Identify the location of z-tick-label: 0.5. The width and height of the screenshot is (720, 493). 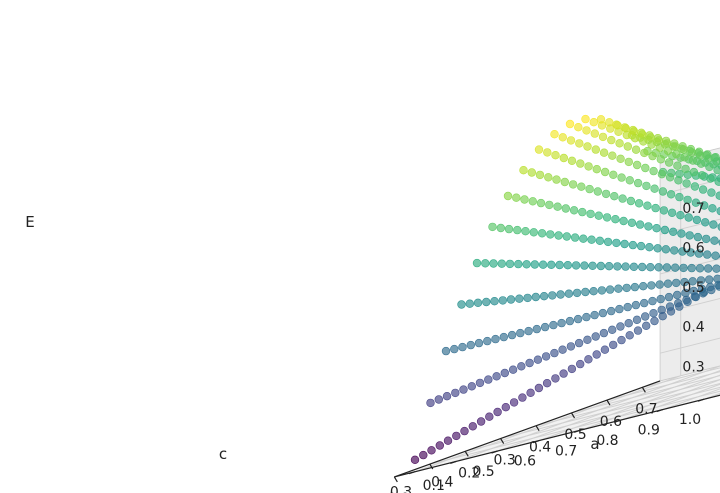
(693, 288).